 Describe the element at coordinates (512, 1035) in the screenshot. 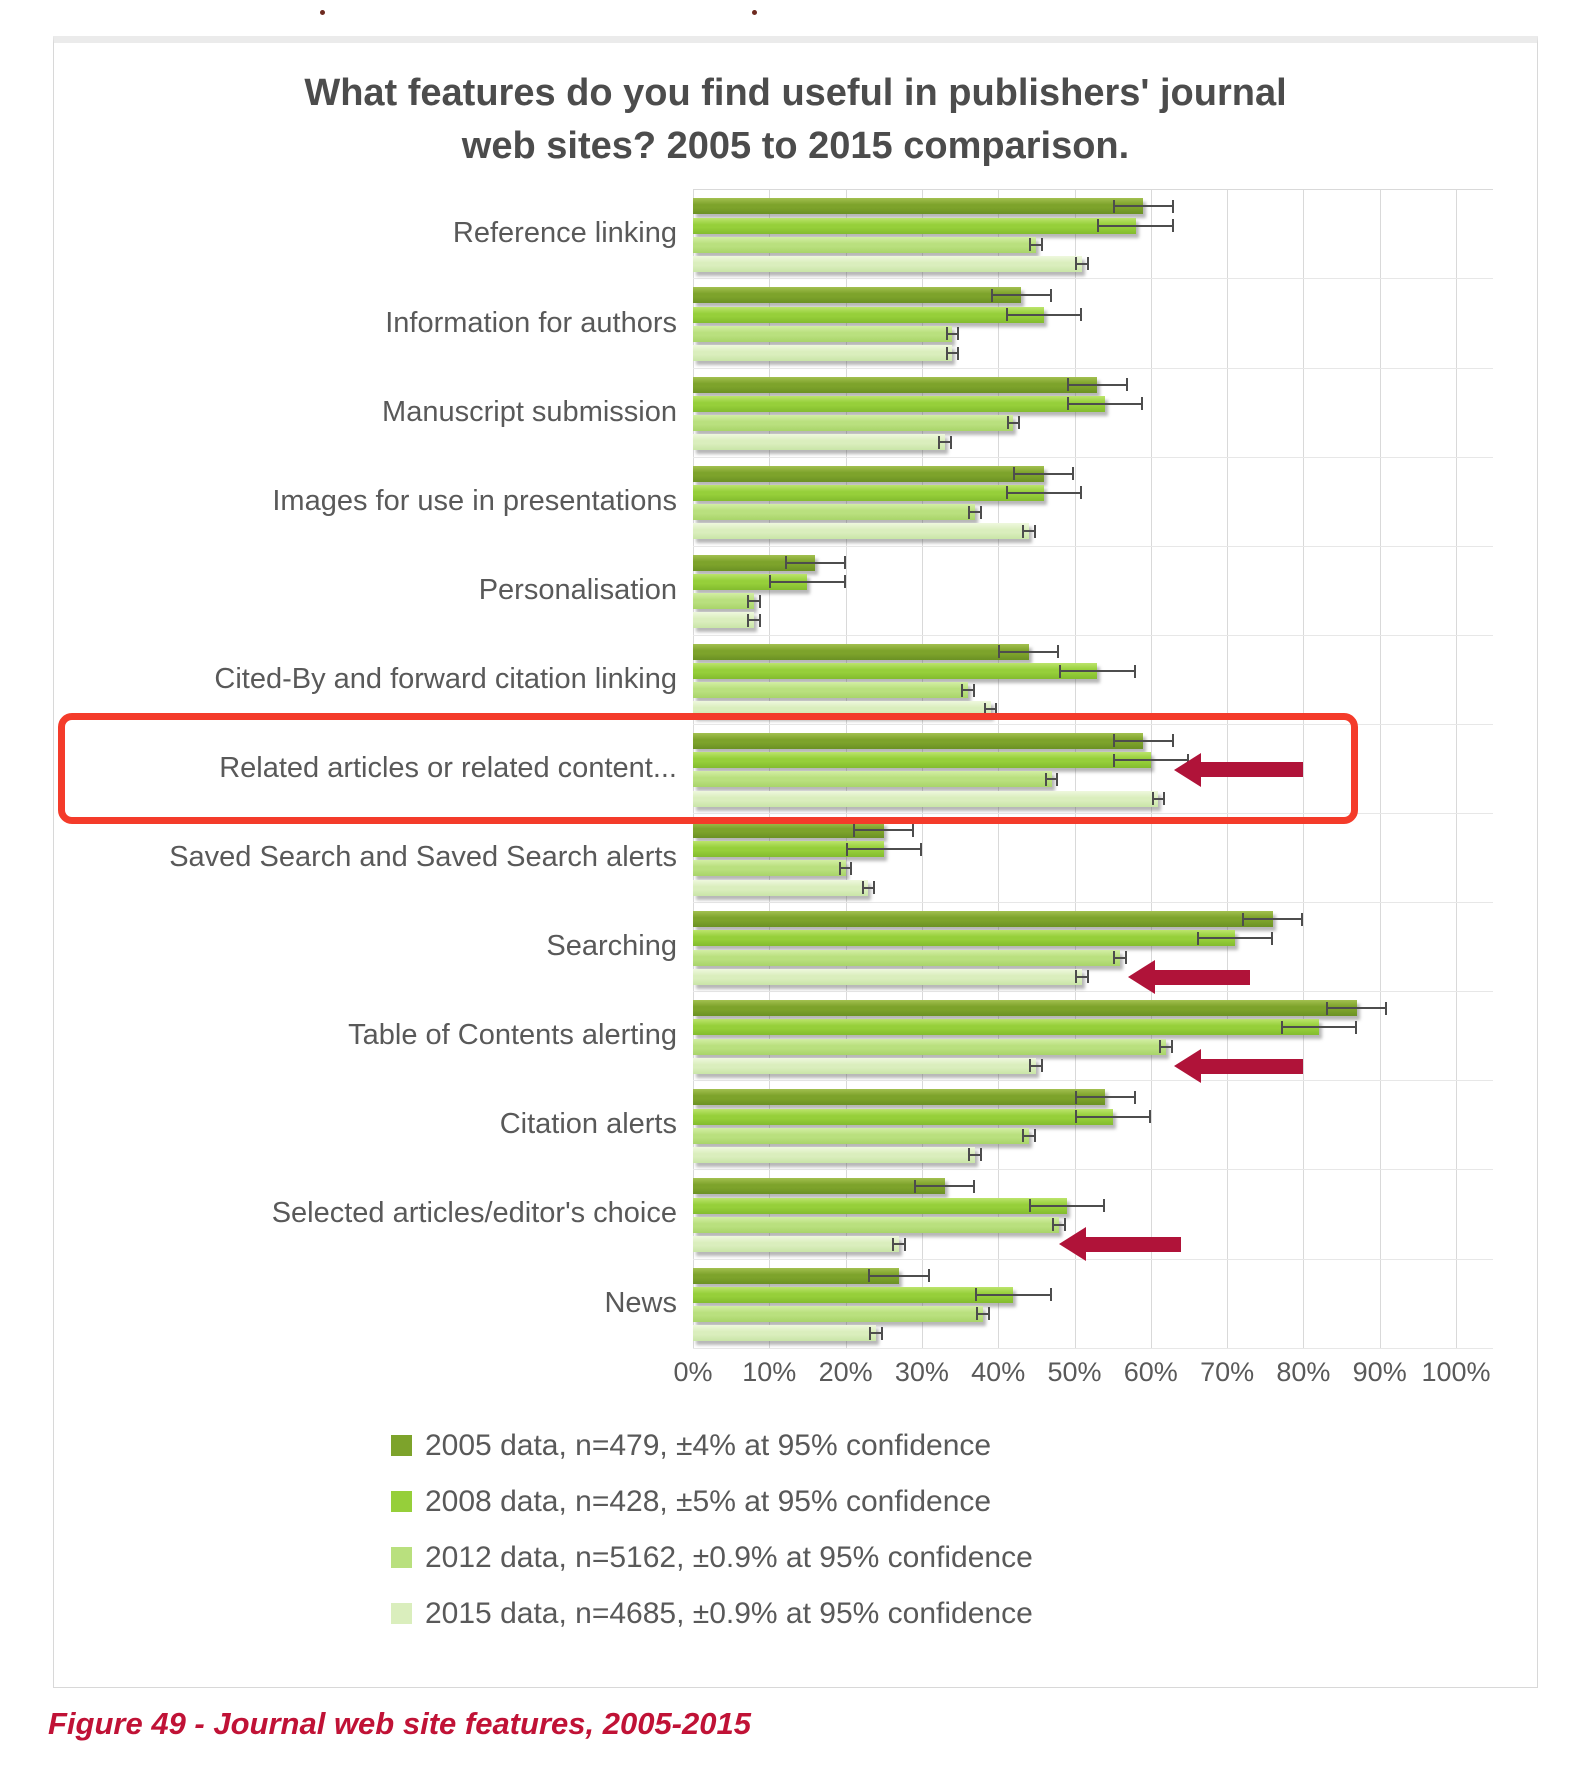

I see `category-label: Table of Contents alerting` at that location.